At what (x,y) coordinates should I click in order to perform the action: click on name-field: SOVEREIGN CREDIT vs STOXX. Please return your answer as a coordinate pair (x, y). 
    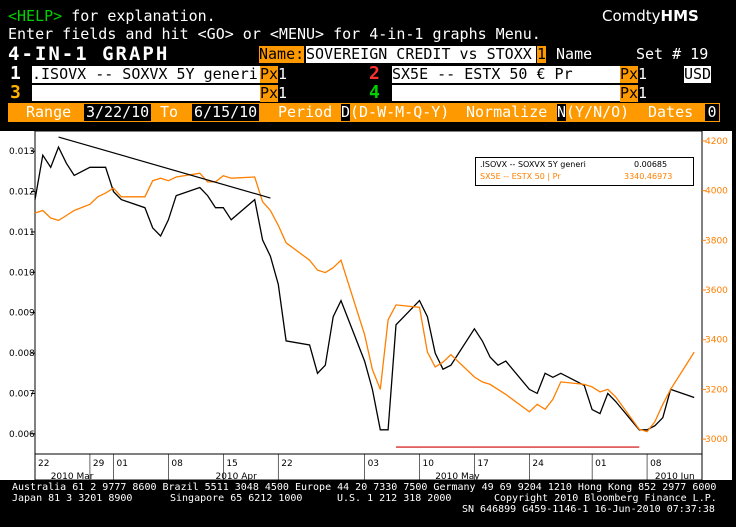
    Looking at the image, I should click on (421, 54).